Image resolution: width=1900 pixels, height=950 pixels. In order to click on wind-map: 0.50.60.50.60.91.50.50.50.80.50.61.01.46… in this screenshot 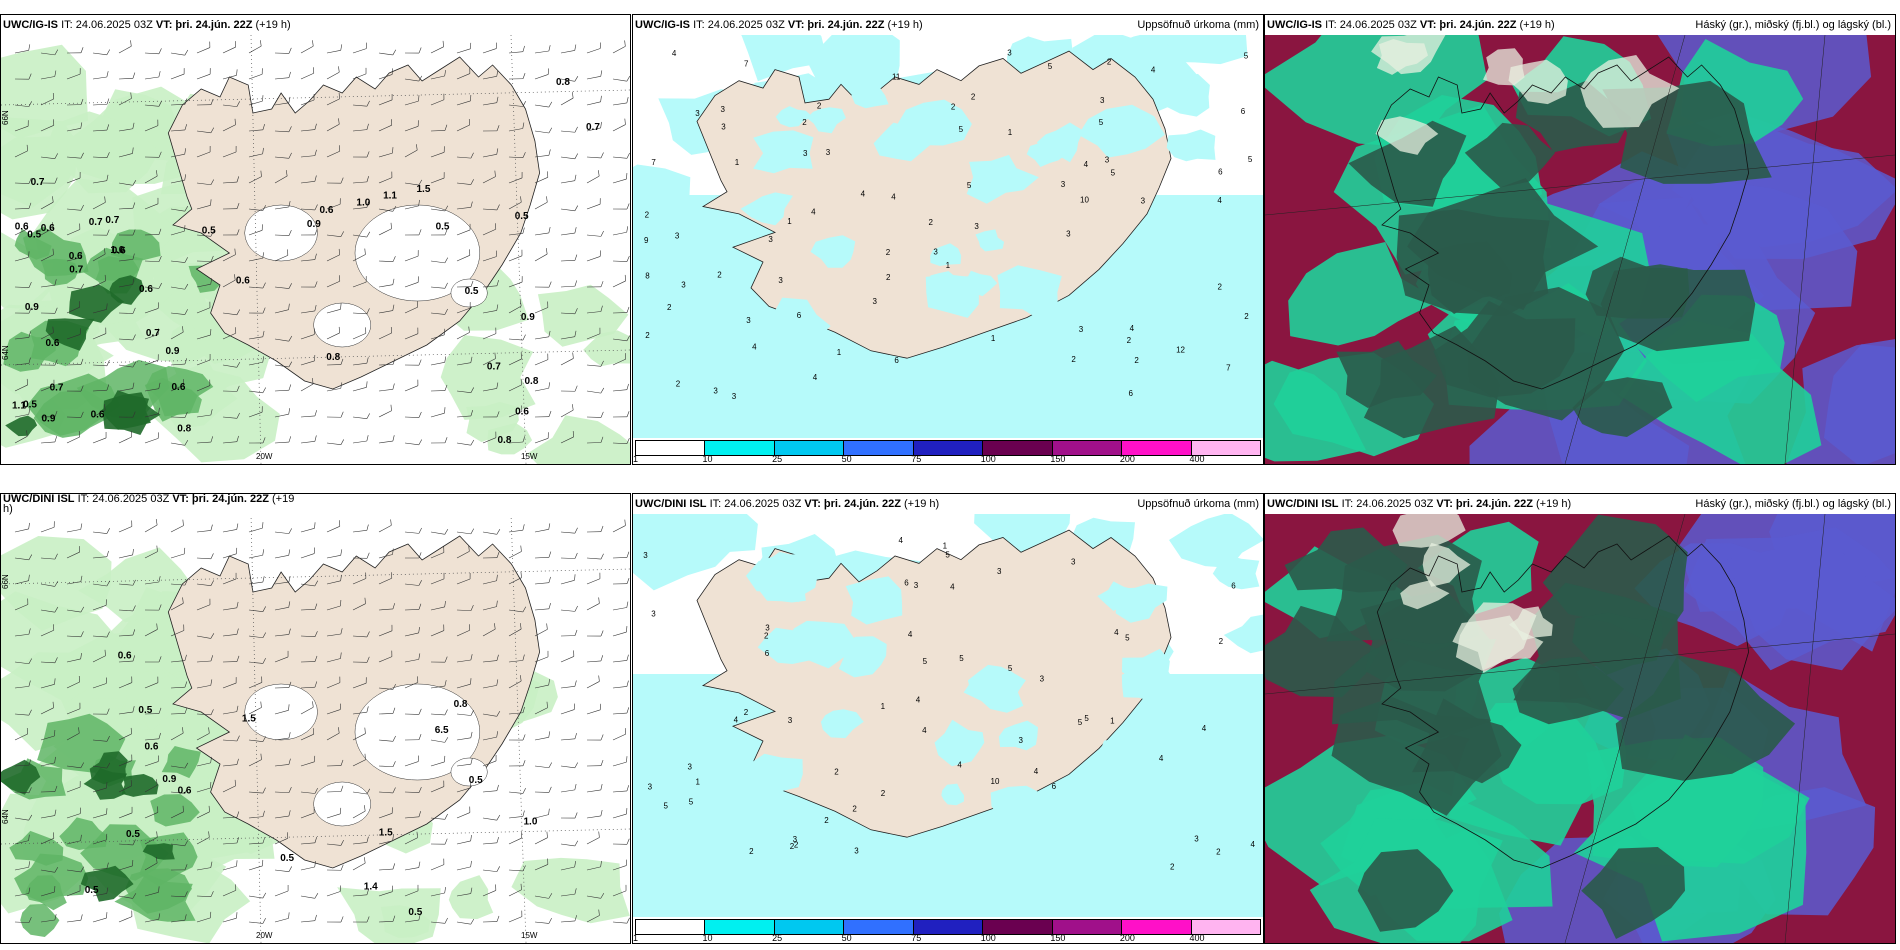, I will do `click(315, 728)`.